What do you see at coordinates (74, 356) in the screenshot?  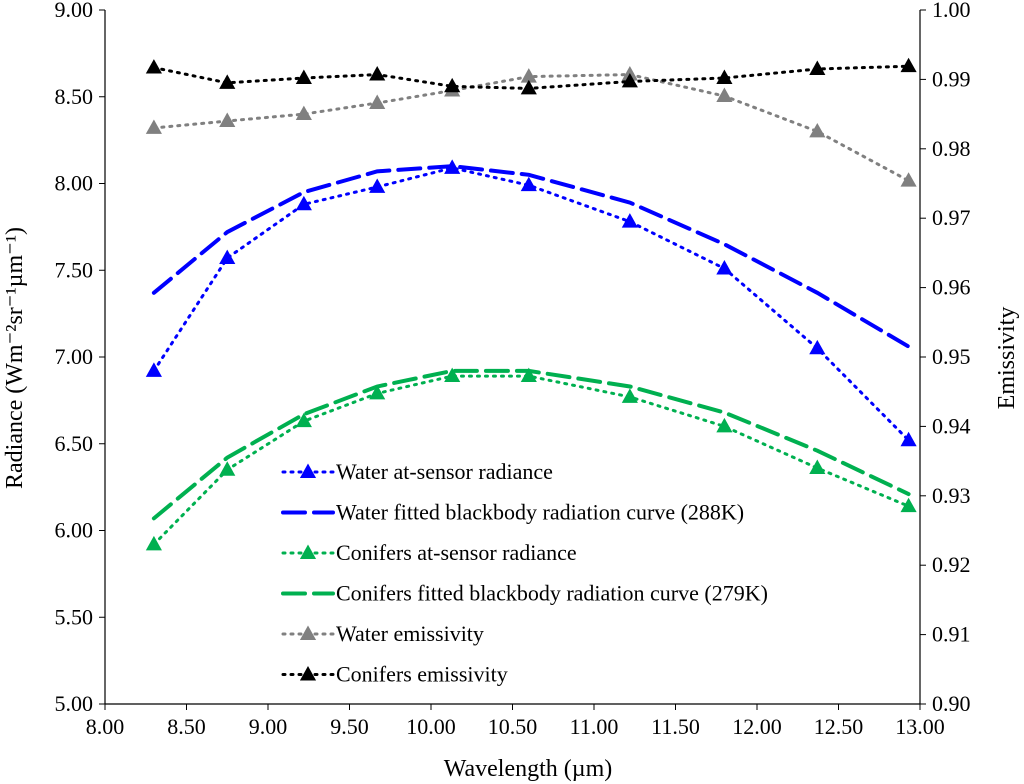 I see `y-left-tick-label: 7.00` at bounding box center [74, 356].